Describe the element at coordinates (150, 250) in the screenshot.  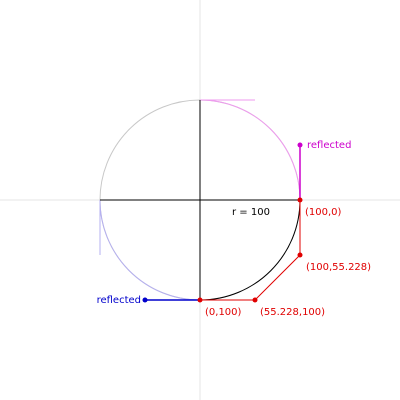
I see `reflected-arc-blue` at that location.